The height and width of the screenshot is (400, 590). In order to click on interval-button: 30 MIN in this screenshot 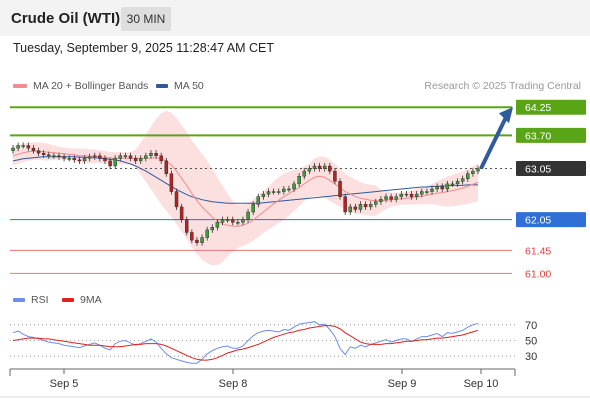, I will do `click(146, 19)`.